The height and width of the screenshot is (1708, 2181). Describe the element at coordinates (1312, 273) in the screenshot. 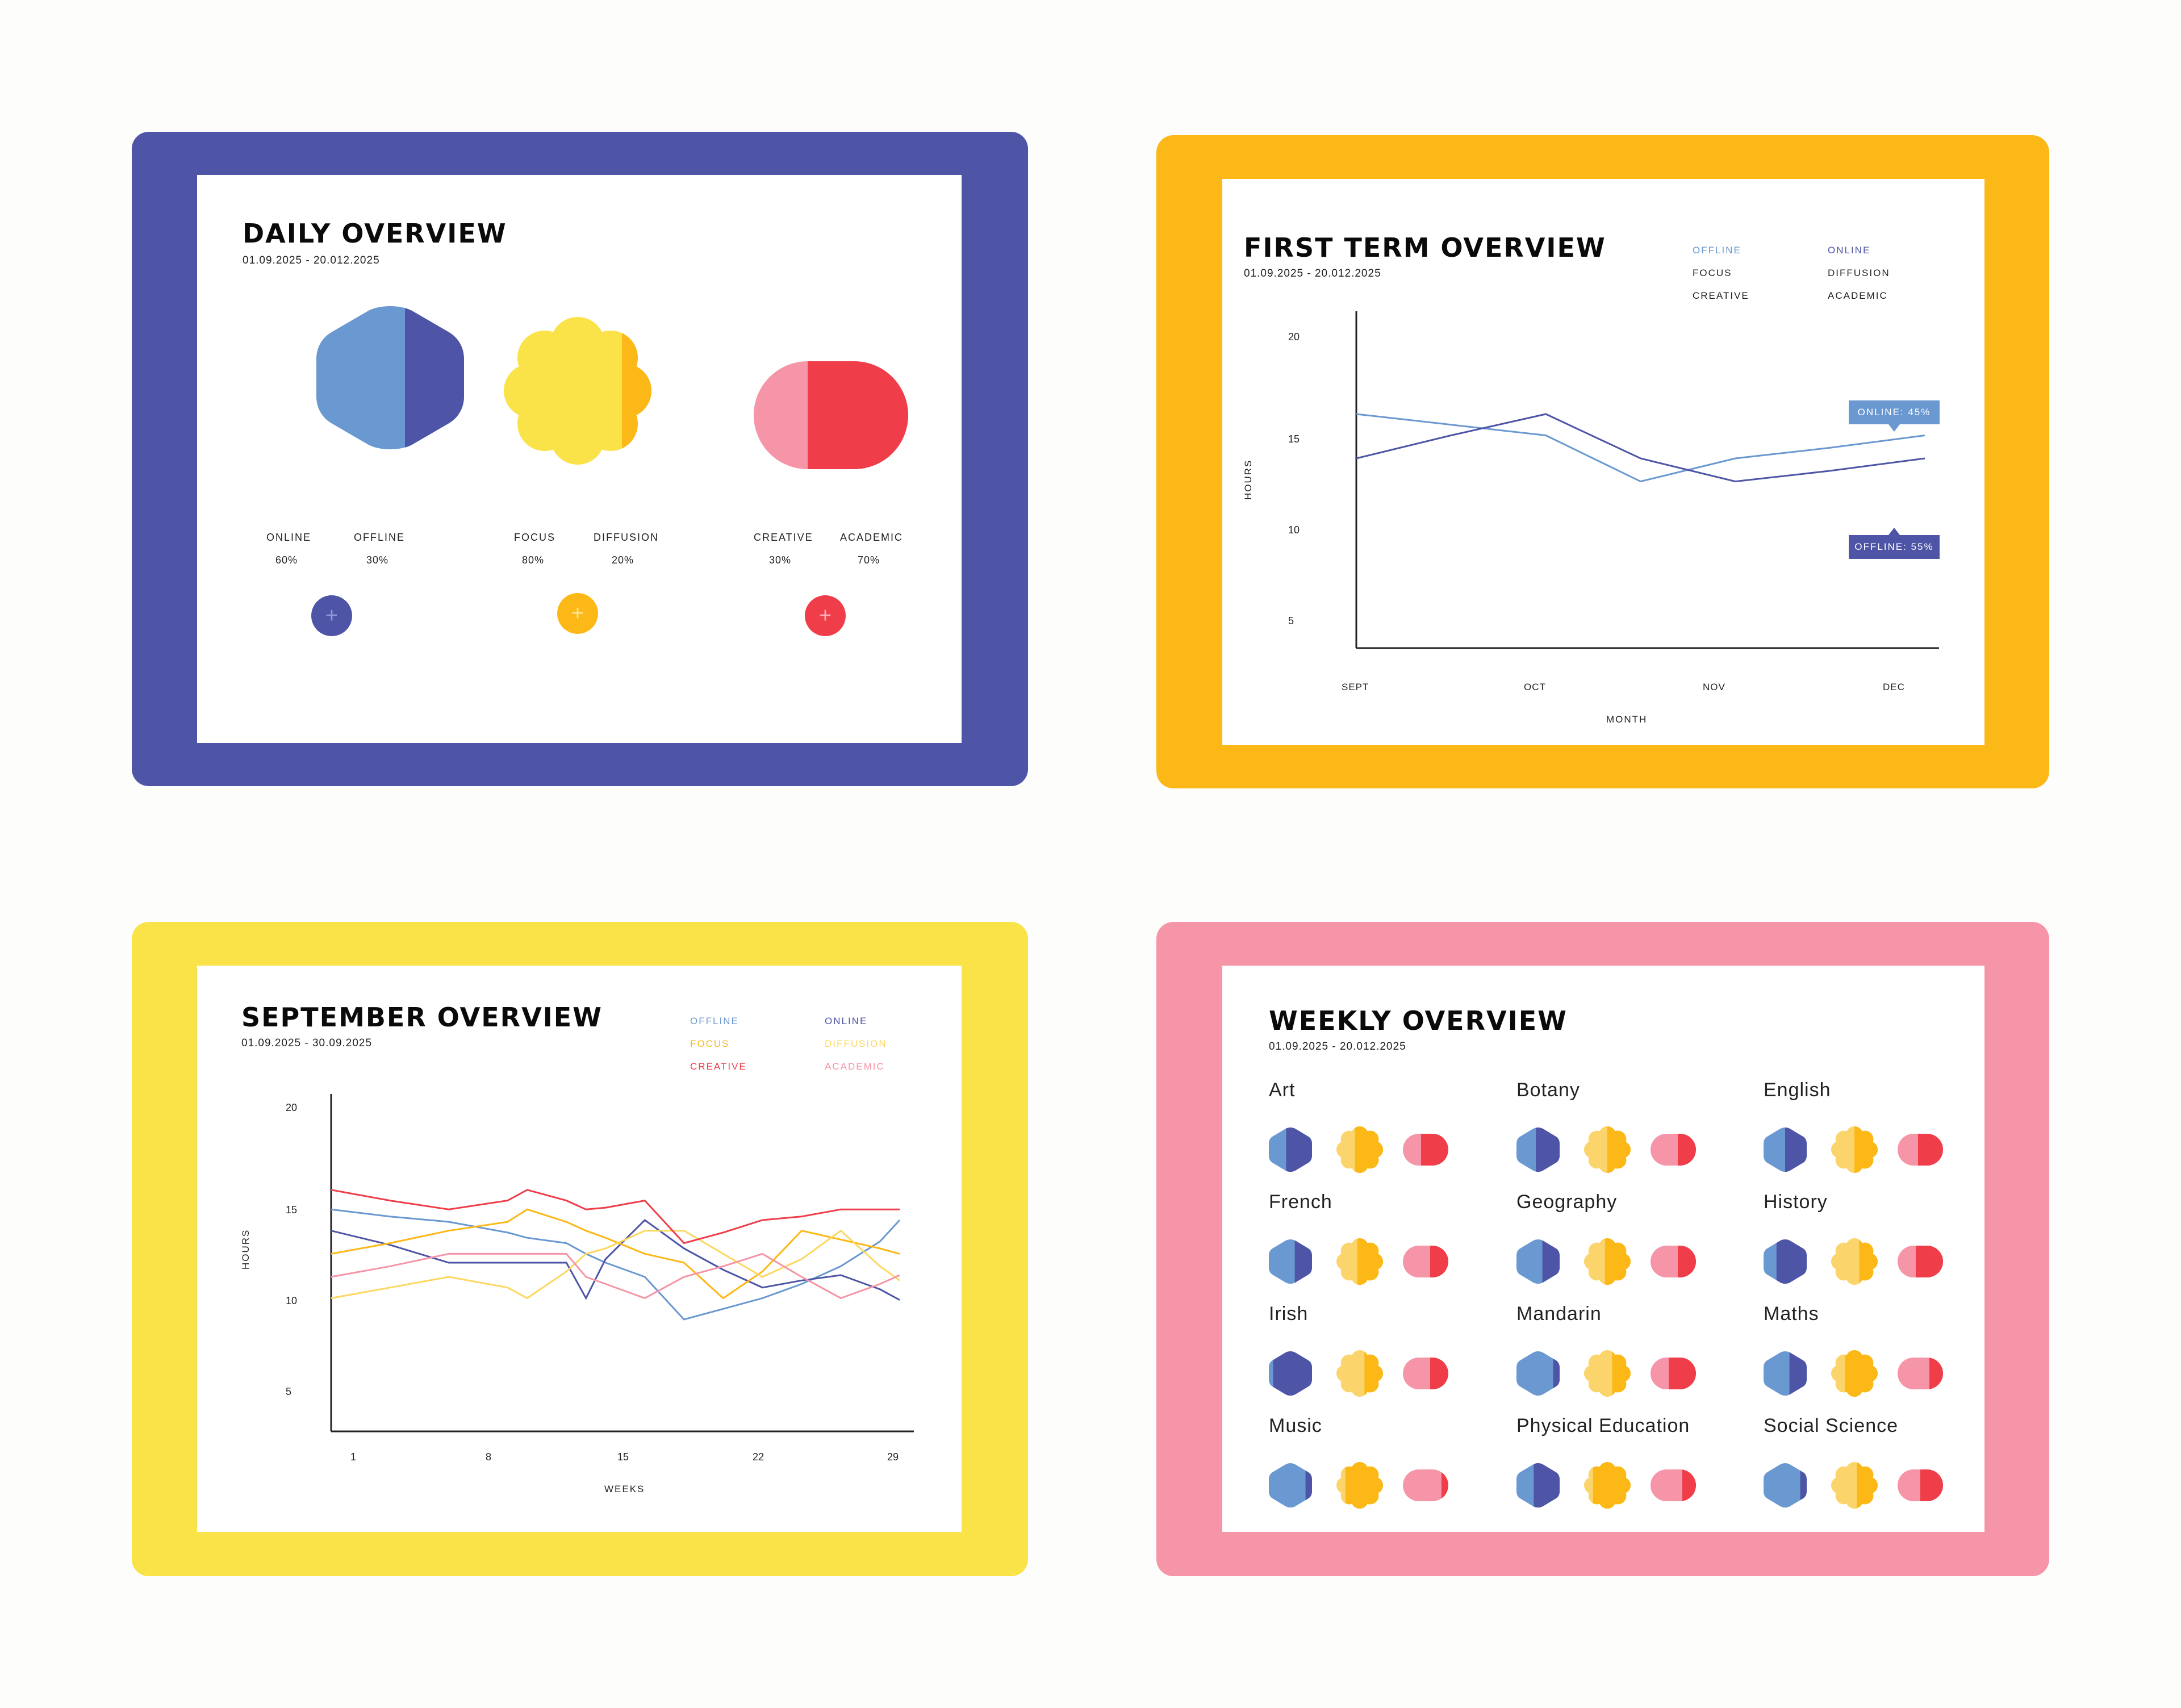

I see `first-term-dates: 01.09.2025 - 20.012.2025` at that location.